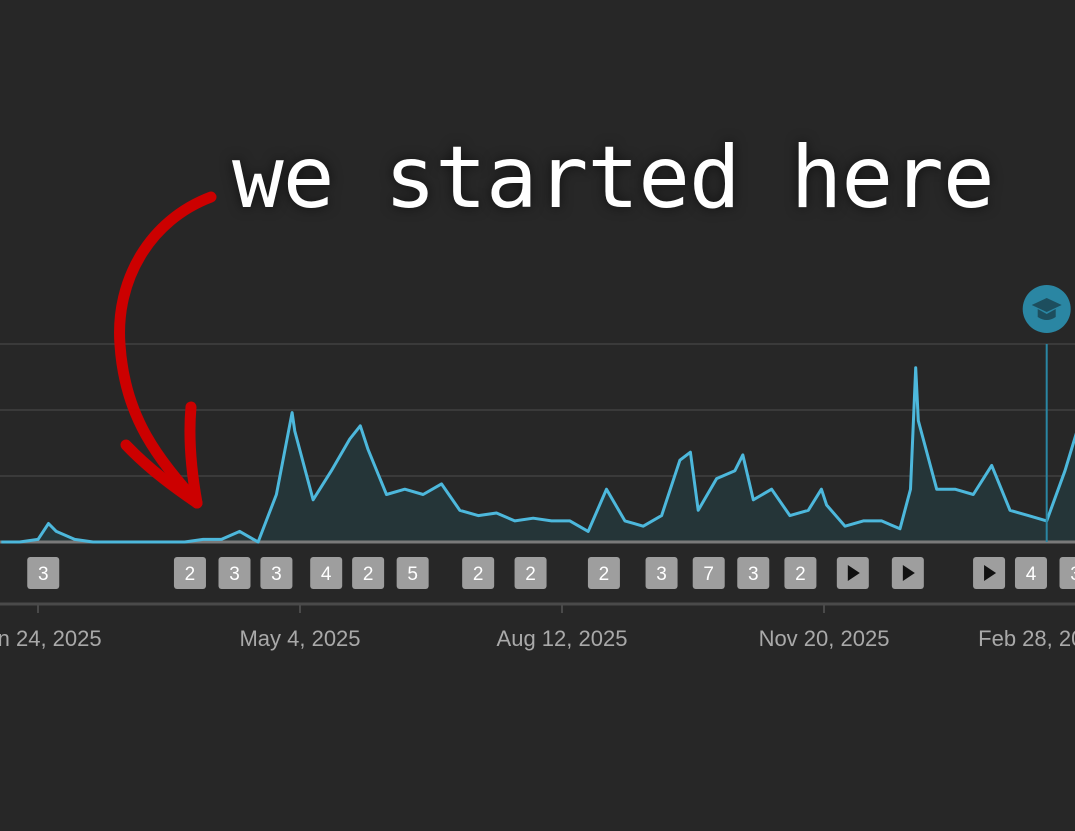 Image resolution: width=1075 pixels, height=831 pixels. What do you see at coordinates (299, 638) in the screenshot?
I see `x-tick-label: May 4, 2025` at bounding box center [299, 638].